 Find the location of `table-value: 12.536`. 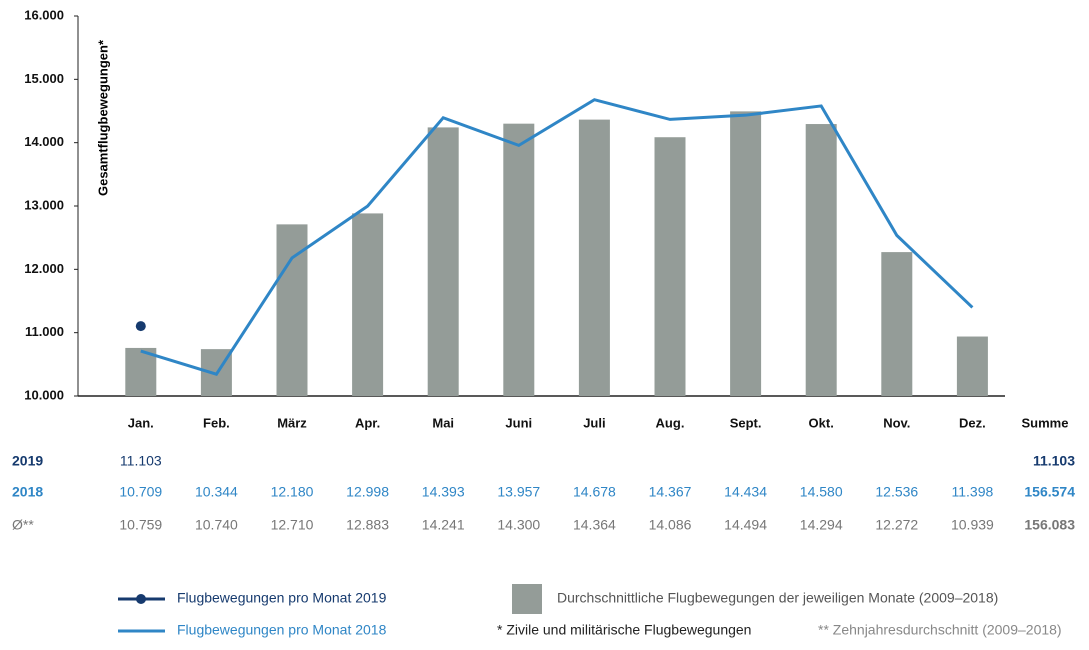

table-value: 12.536 is located at coordinates (896, 492).